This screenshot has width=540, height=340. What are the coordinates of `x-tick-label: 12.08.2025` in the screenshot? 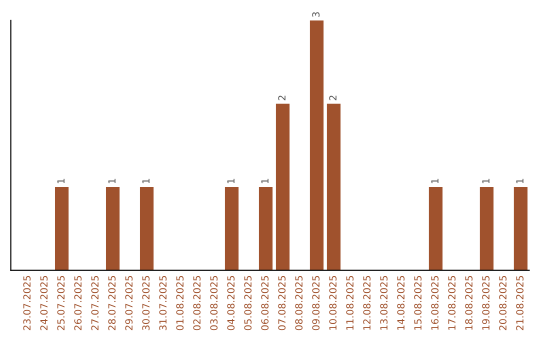 It's located at (367, 303).